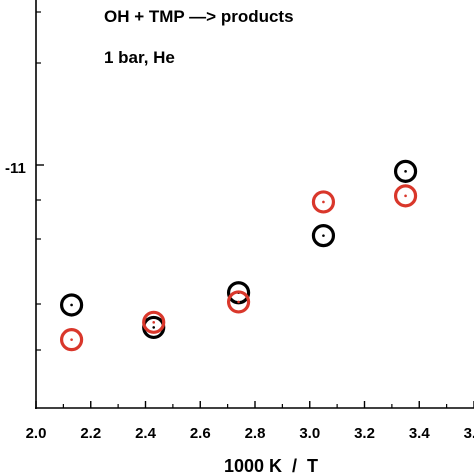 The height and width of the screenshot is (474, 474). Describe the element at coordinates (15, 168) in the screenshot. I see `y-tick-label: -11` at that location.